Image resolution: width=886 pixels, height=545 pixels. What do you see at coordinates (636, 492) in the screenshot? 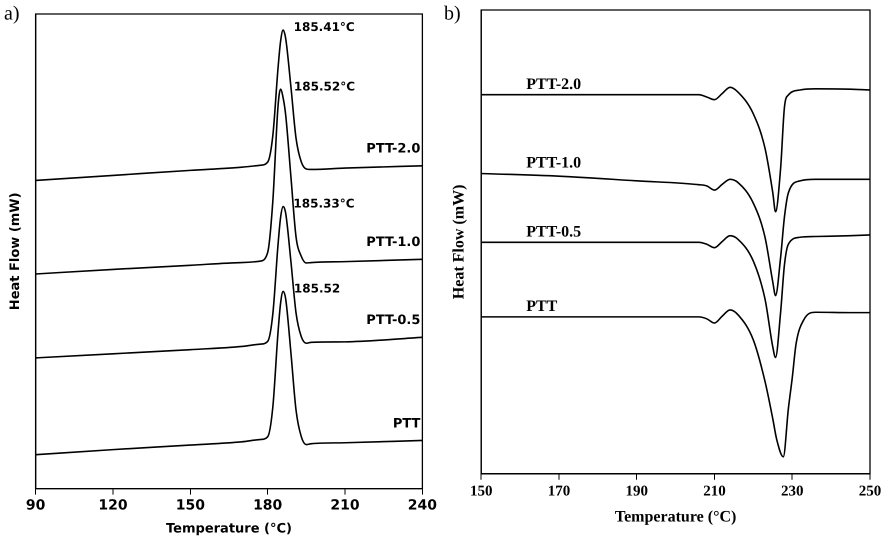
I see `x-tick-label: 190` at bounding box center [636, 492].